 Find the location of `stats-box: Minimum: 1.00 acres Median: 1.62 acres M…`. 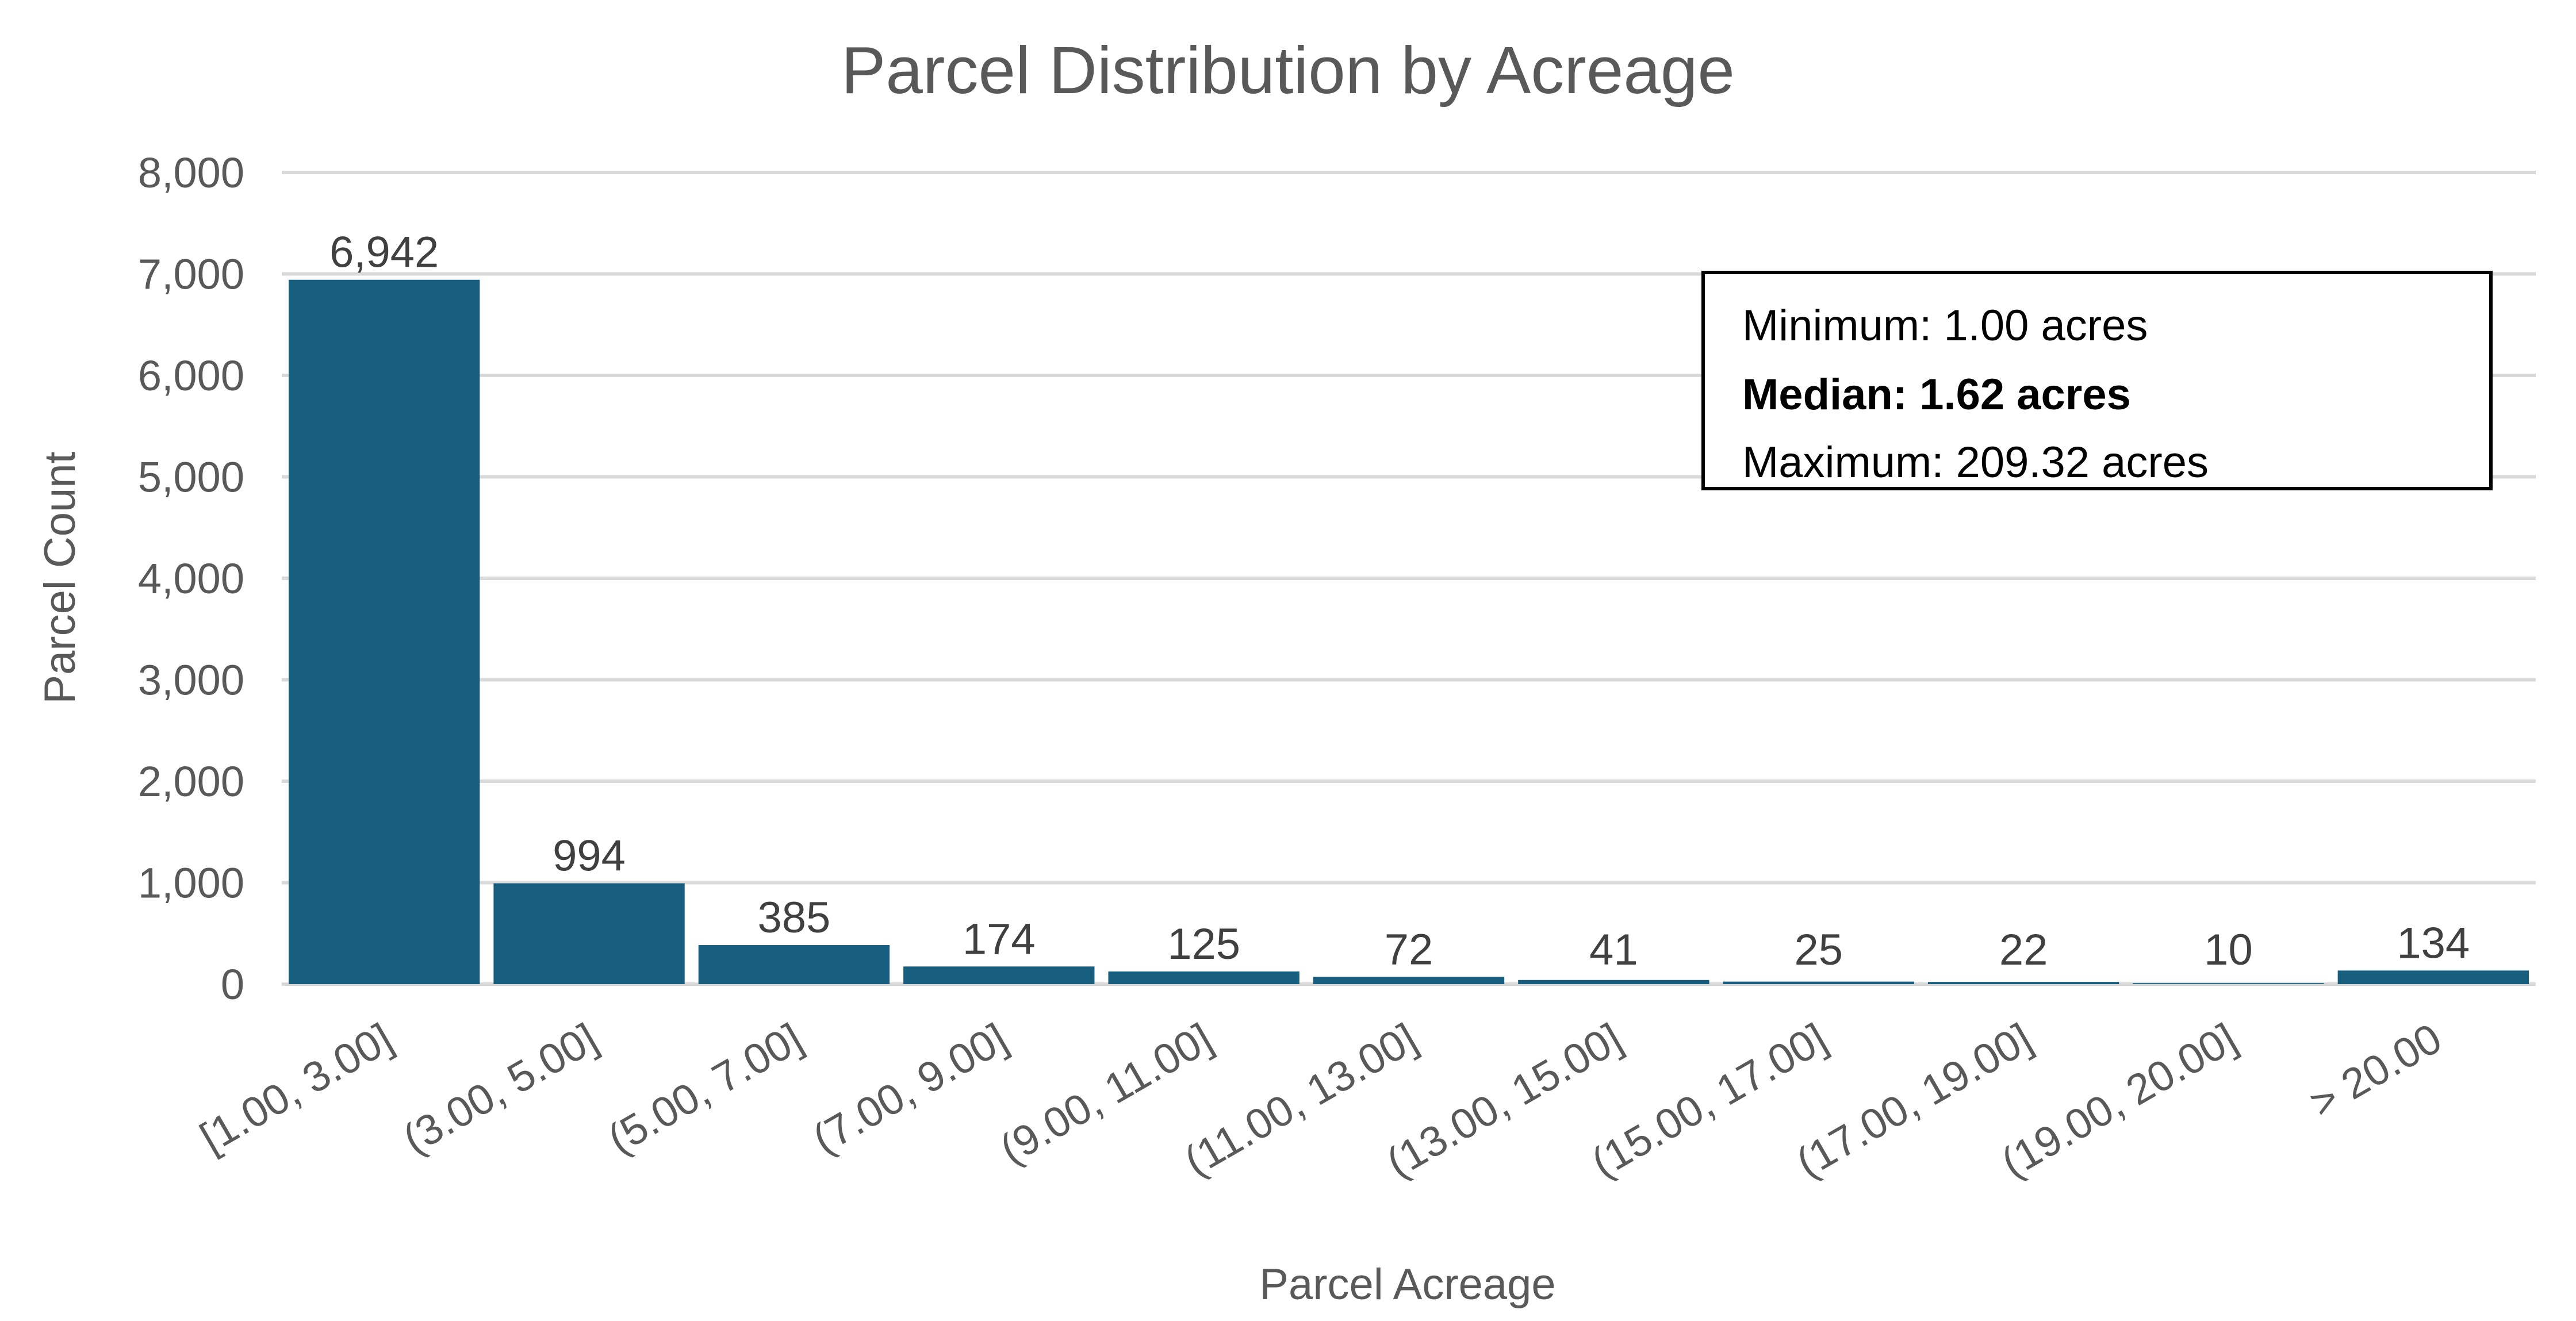

stats-box: Minimum: 1.00 acres Median: 1.62 acres M… is located at coordinates (2097, 380).